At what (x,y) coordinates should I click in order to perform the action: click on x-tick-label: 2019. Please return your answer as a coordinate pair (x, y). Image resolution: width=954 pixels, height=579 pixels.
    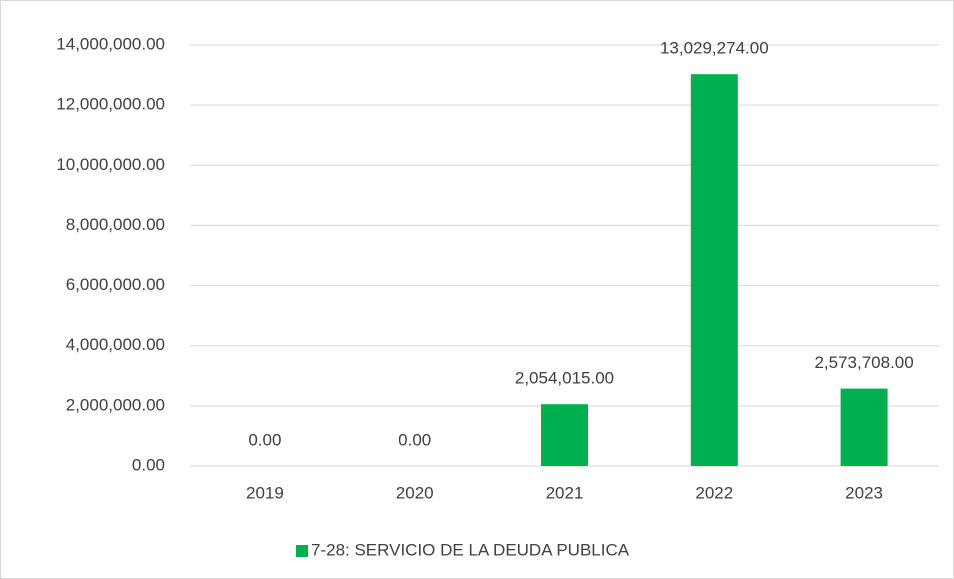
    Looking at the image, I should click on (265, 492).